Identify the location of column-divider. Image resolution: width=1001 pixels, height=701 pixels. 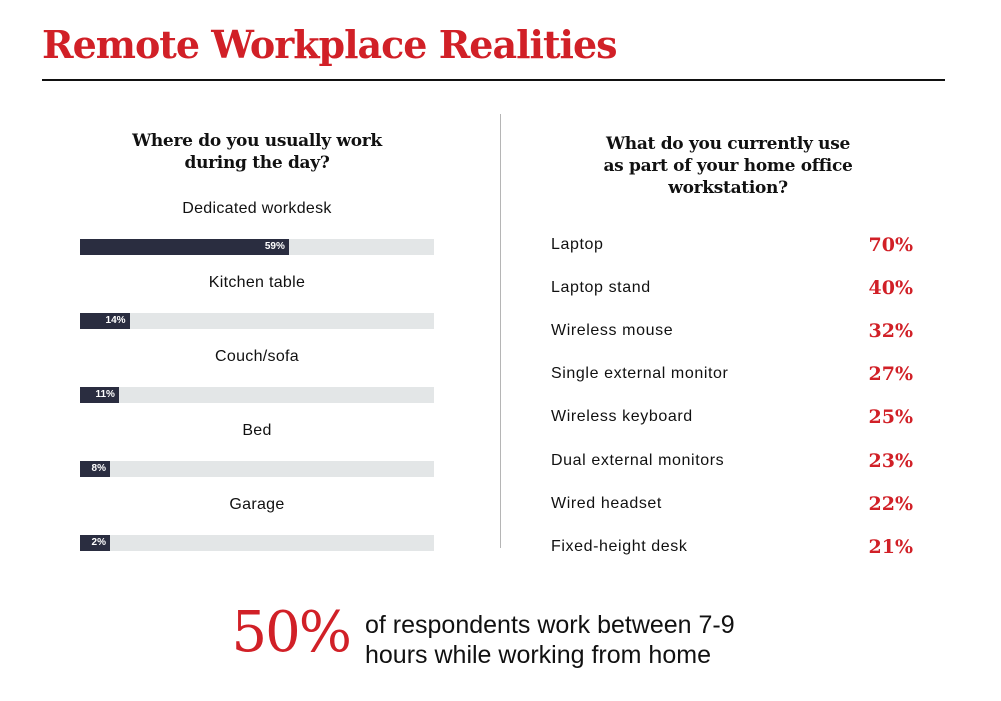
(500, 331).